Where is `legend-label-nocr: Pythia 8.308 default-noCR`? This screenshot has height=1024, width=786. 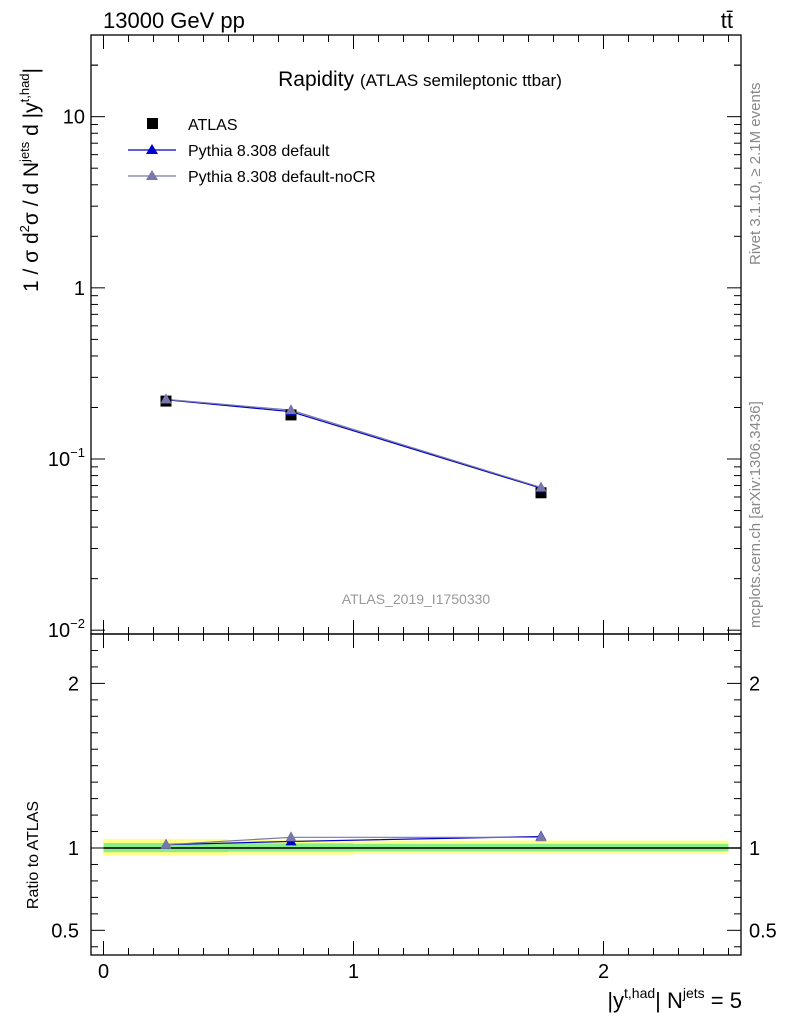
legend-label-nocr: Pythia 8.308 default-noCR is located at coordinates (282, 177).